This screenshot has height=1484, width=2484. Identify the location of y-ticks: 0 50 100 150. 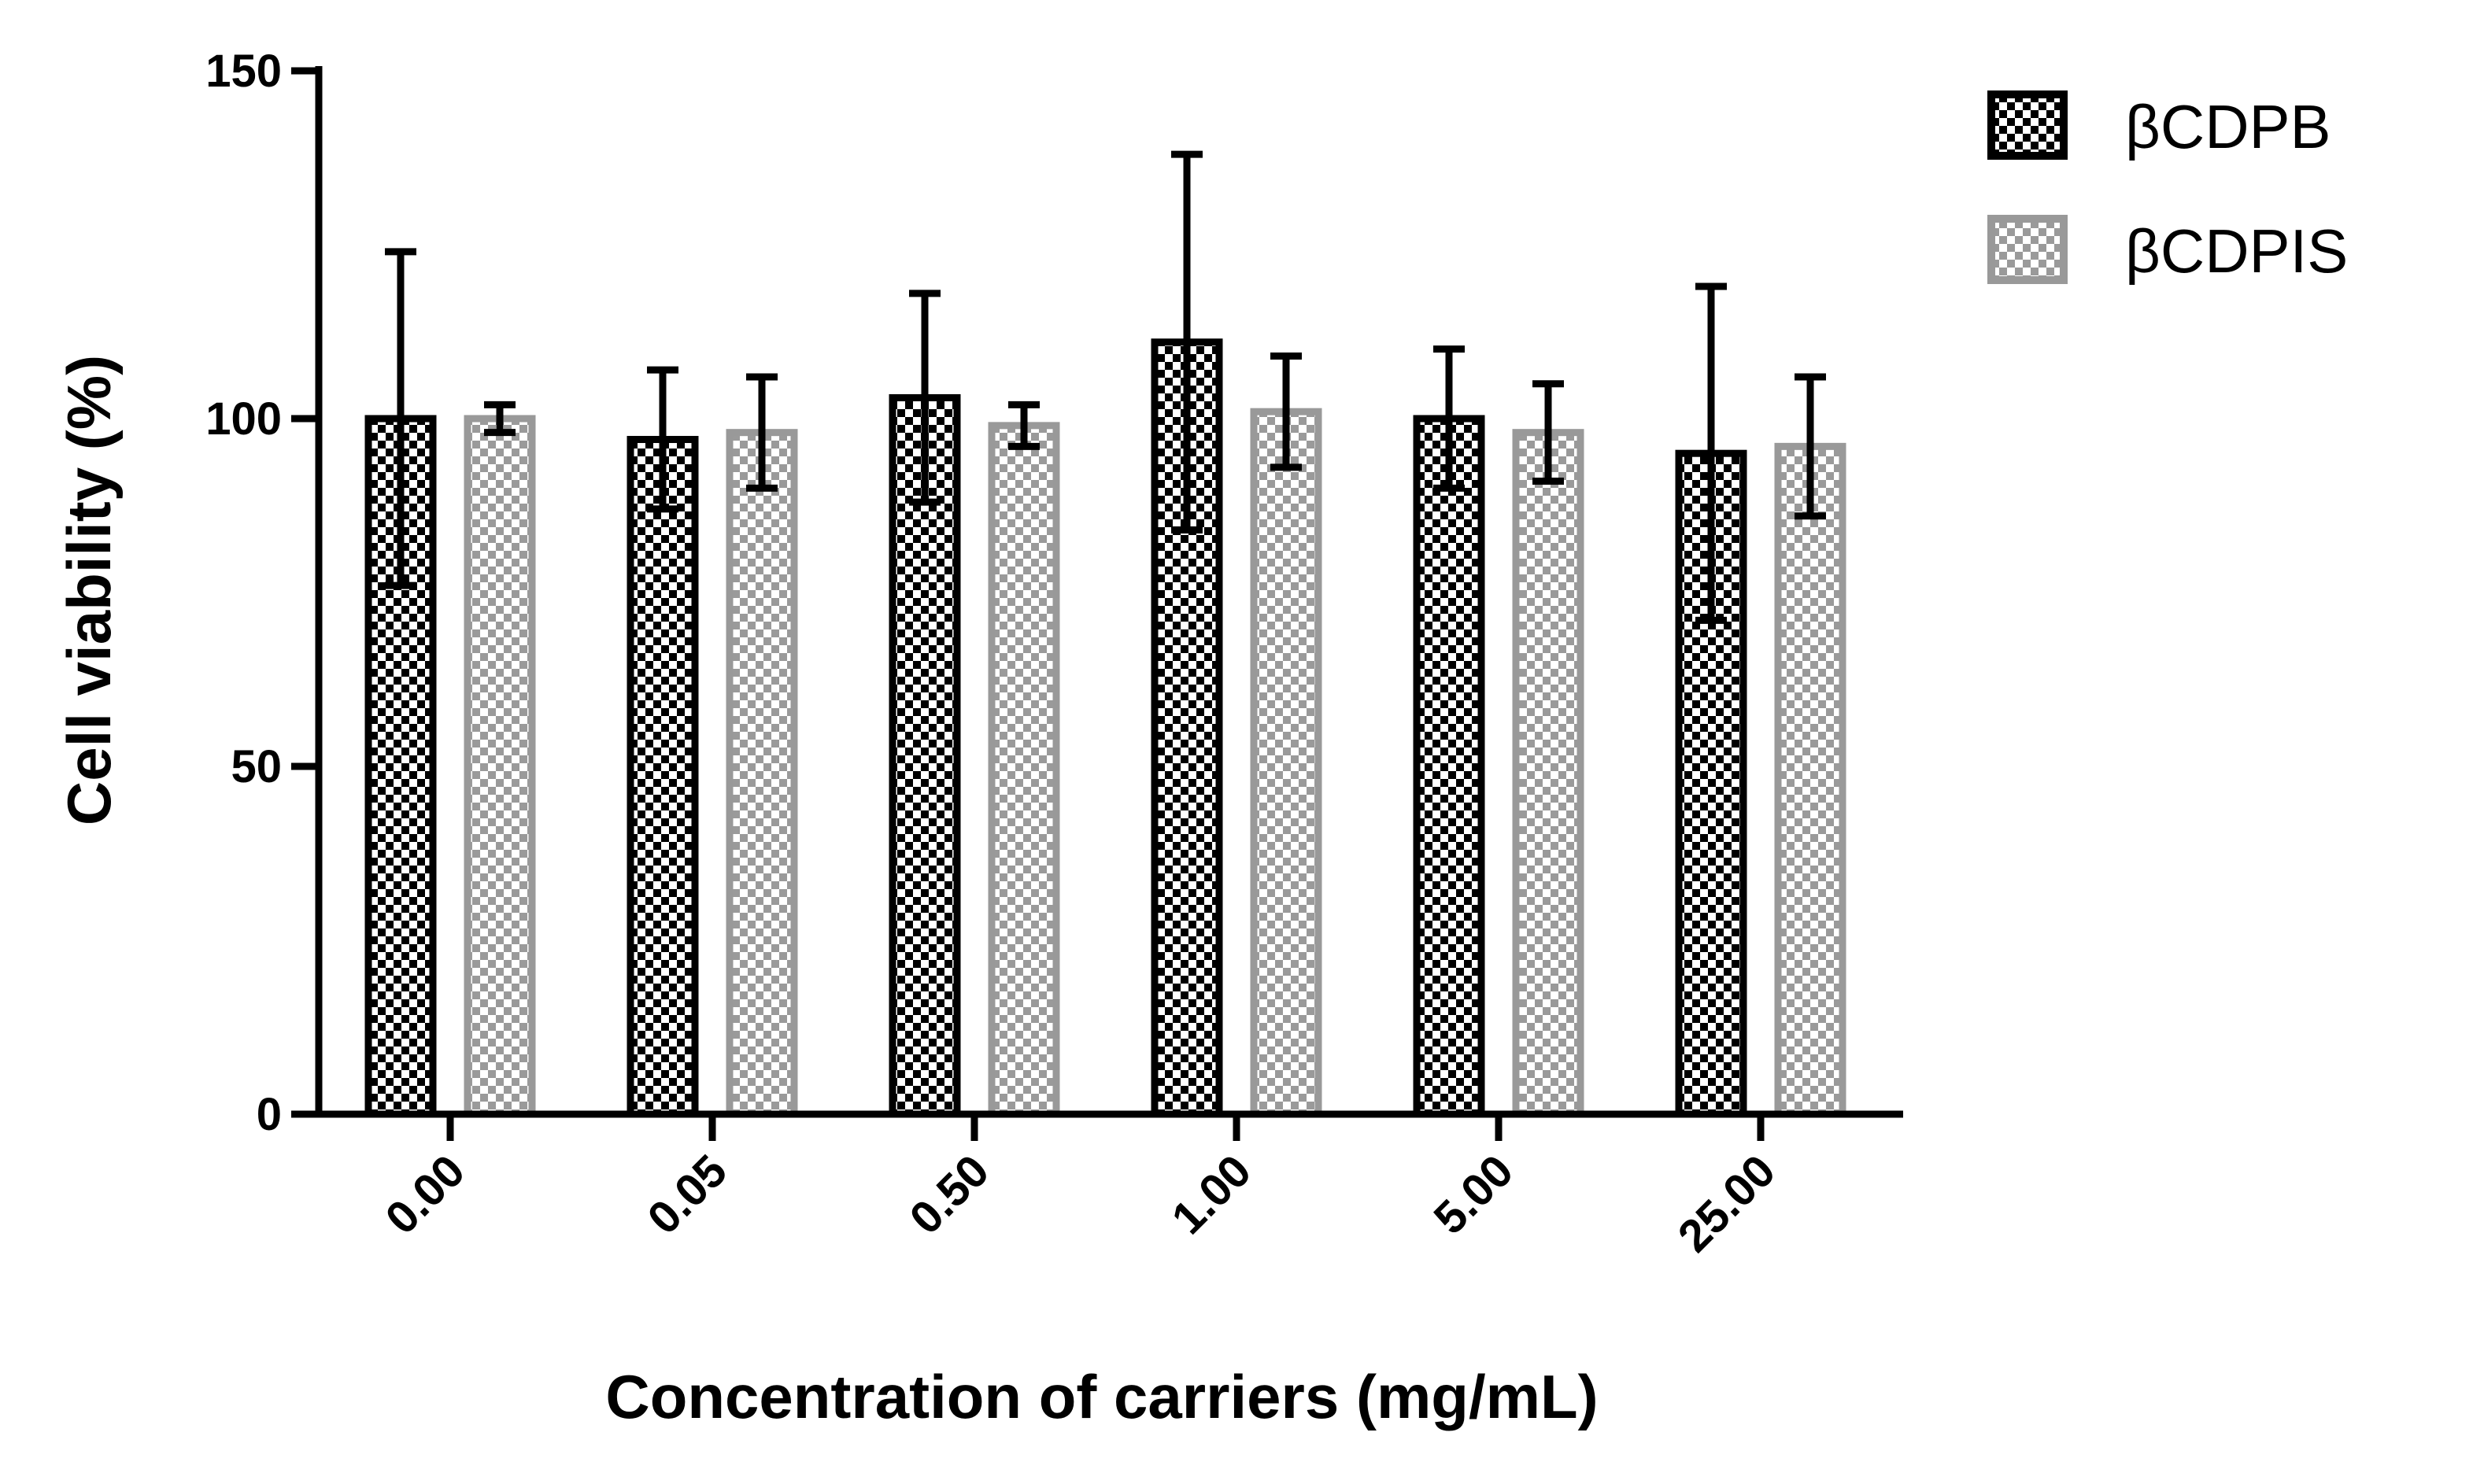
(262, 593).